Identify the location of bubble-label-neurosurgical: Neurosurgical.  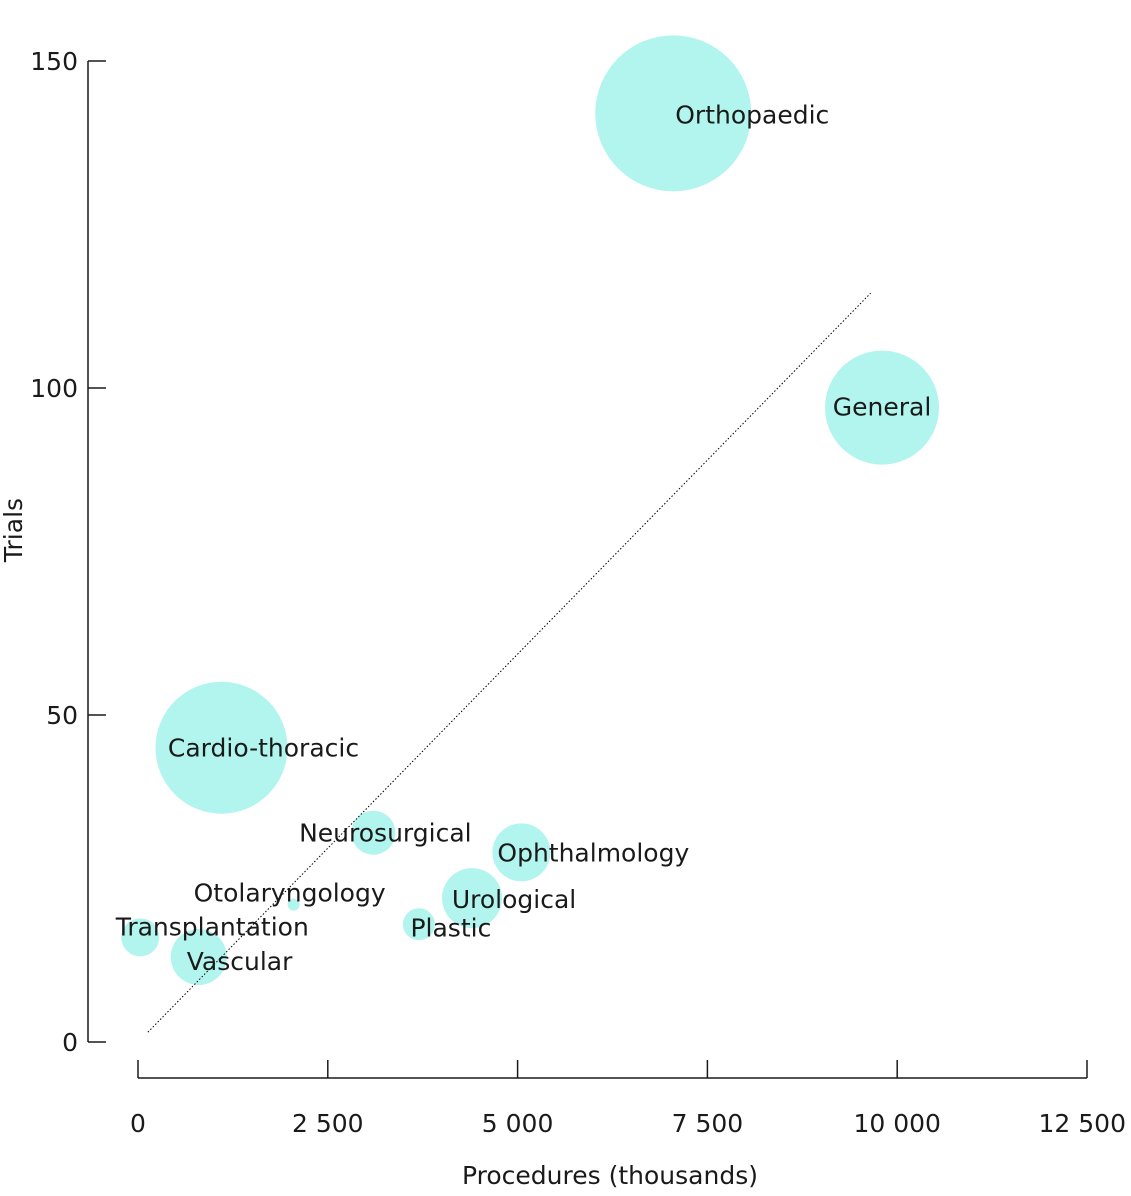
(385, 833).